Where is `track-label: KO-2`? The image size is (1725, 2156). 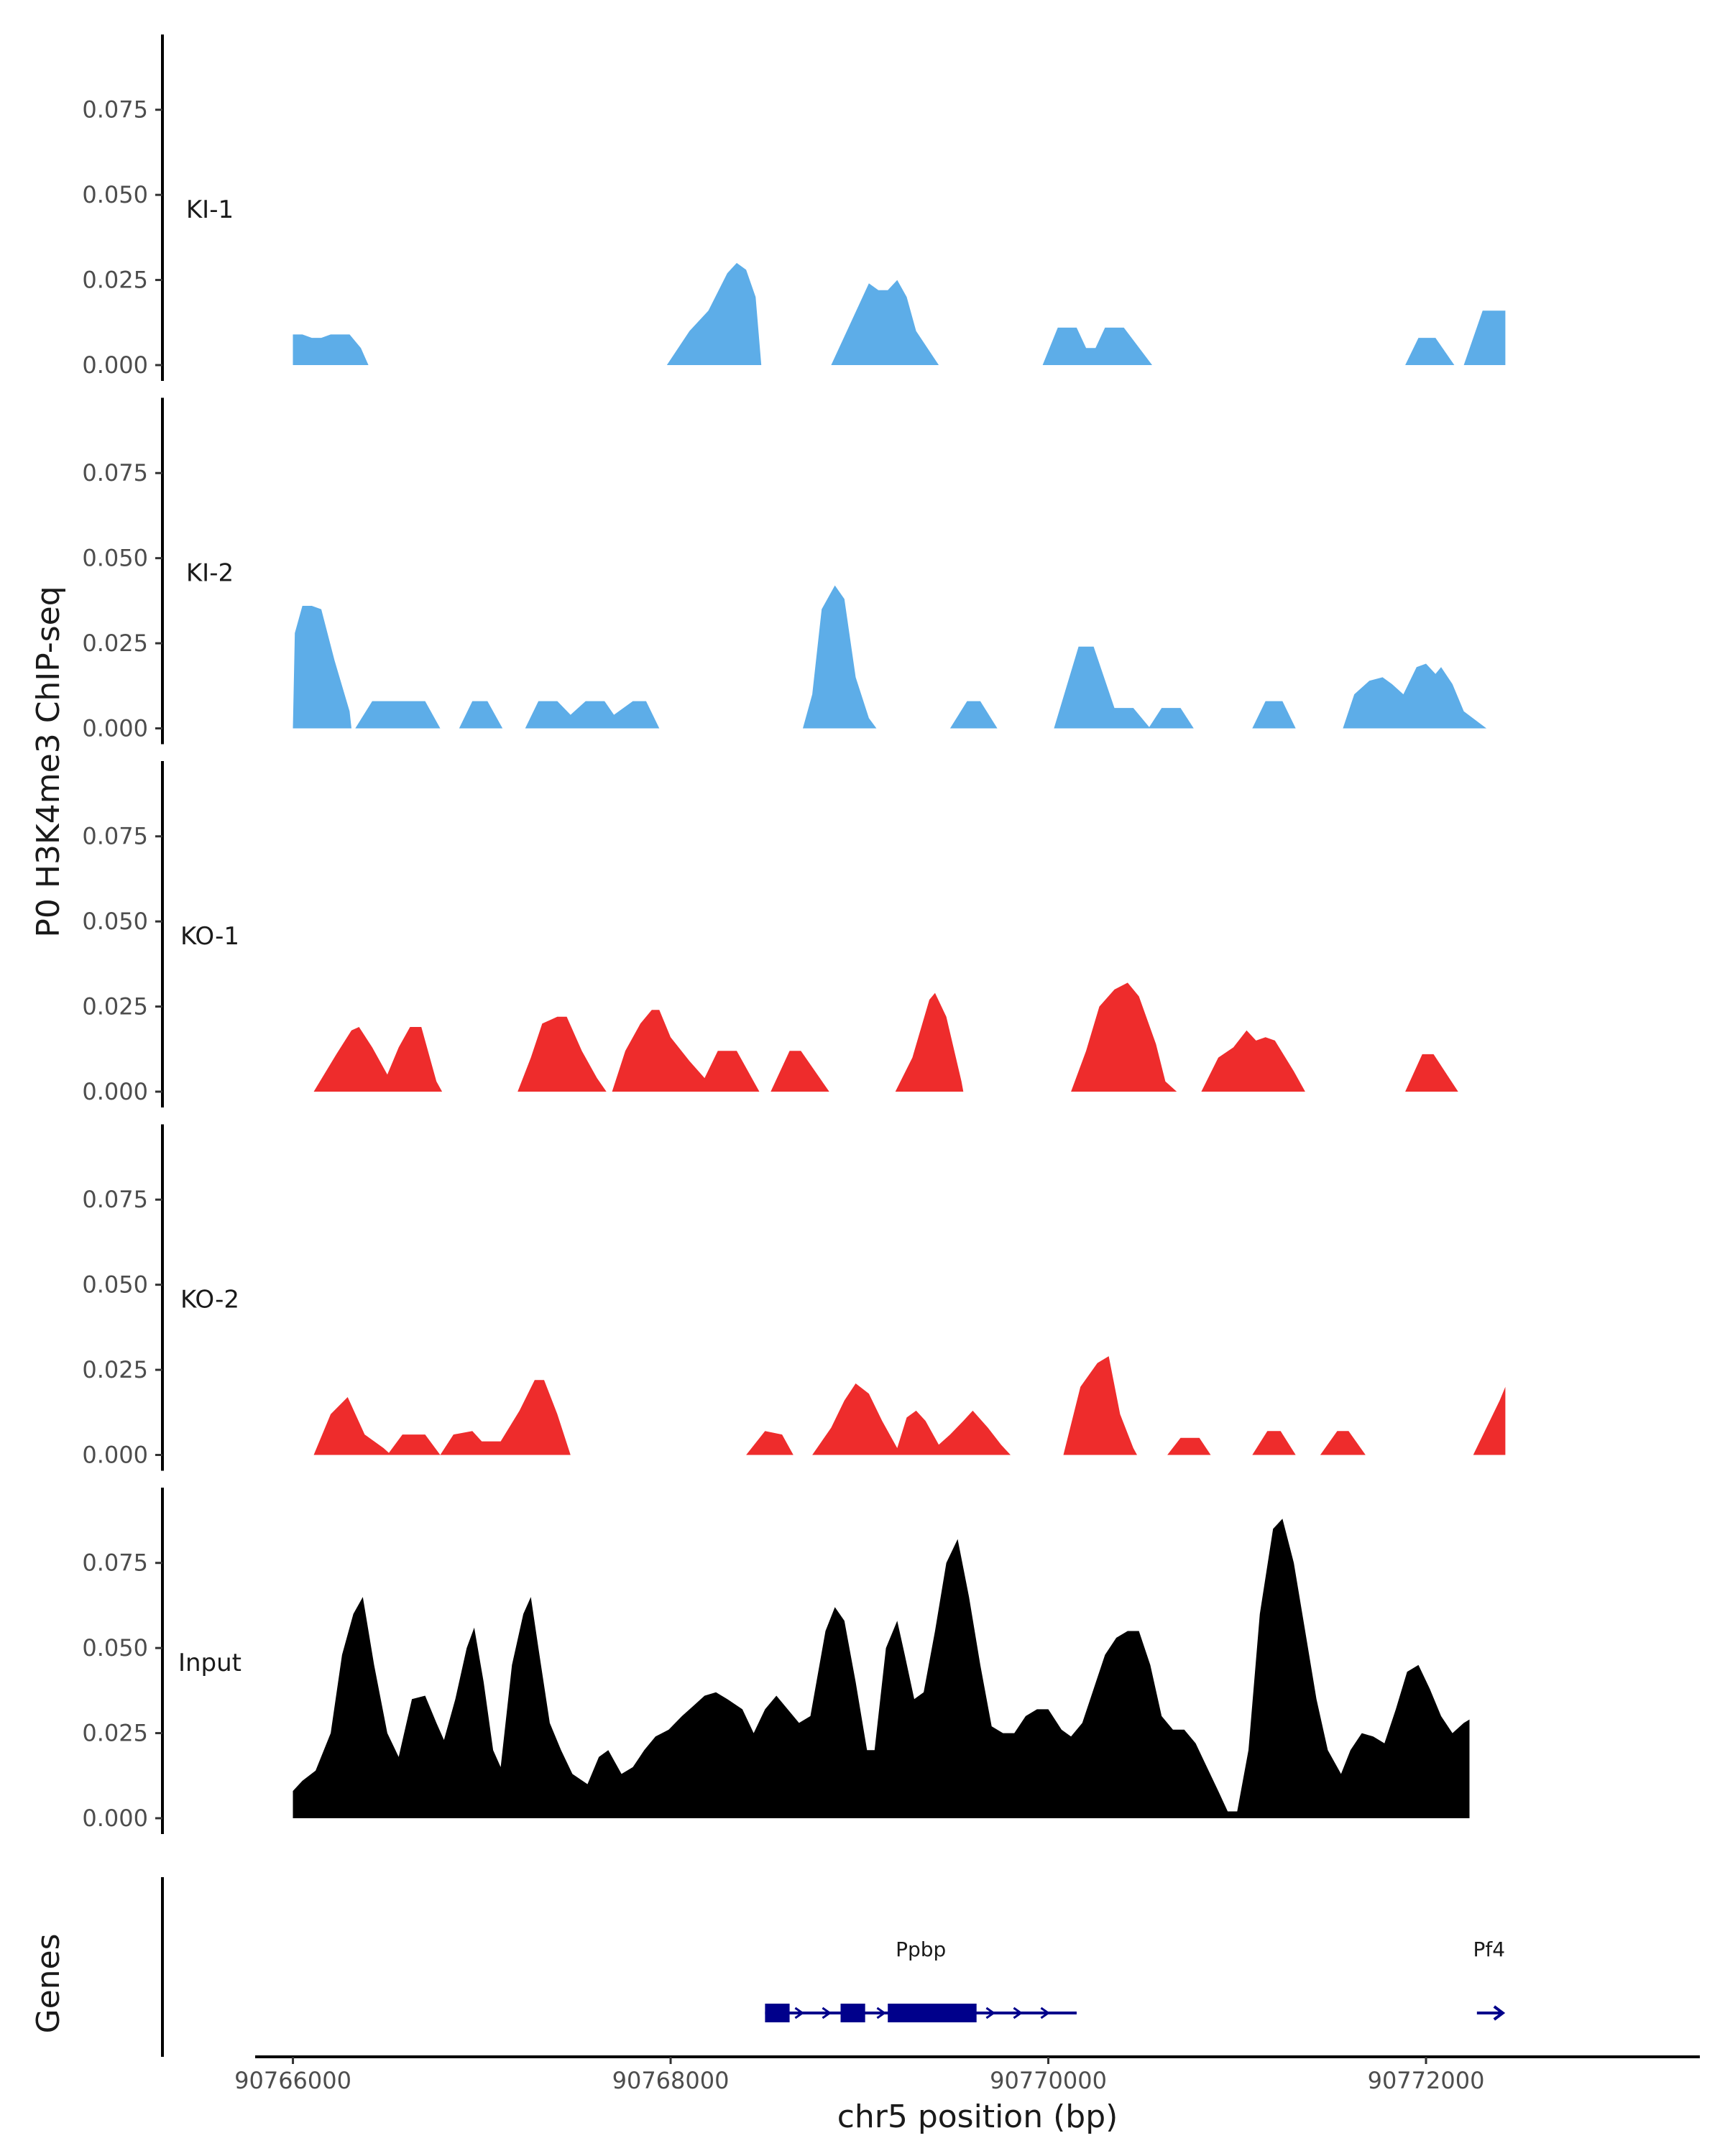
track-label: KO-2 is located at coordinates (209, 1300).